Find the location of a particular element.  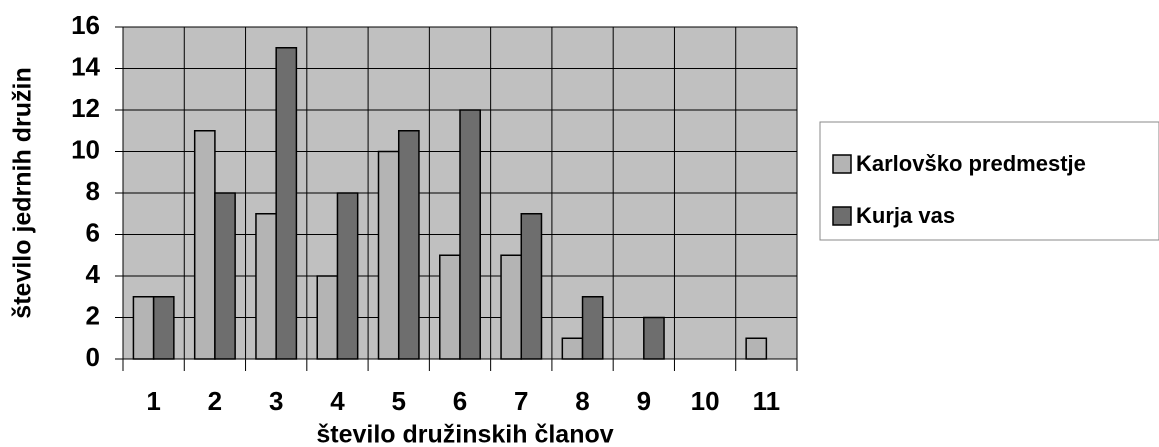

legend-label: Karlovško predmestje is located at coordinates (971, 163).